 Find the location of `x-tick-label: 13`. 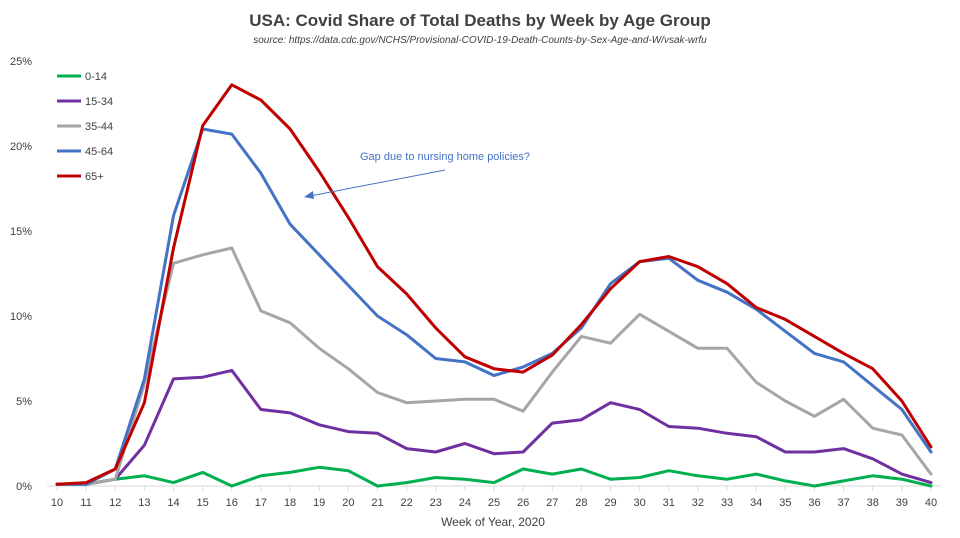

x-tick-label: 13 is located at coordinates (144, 503).